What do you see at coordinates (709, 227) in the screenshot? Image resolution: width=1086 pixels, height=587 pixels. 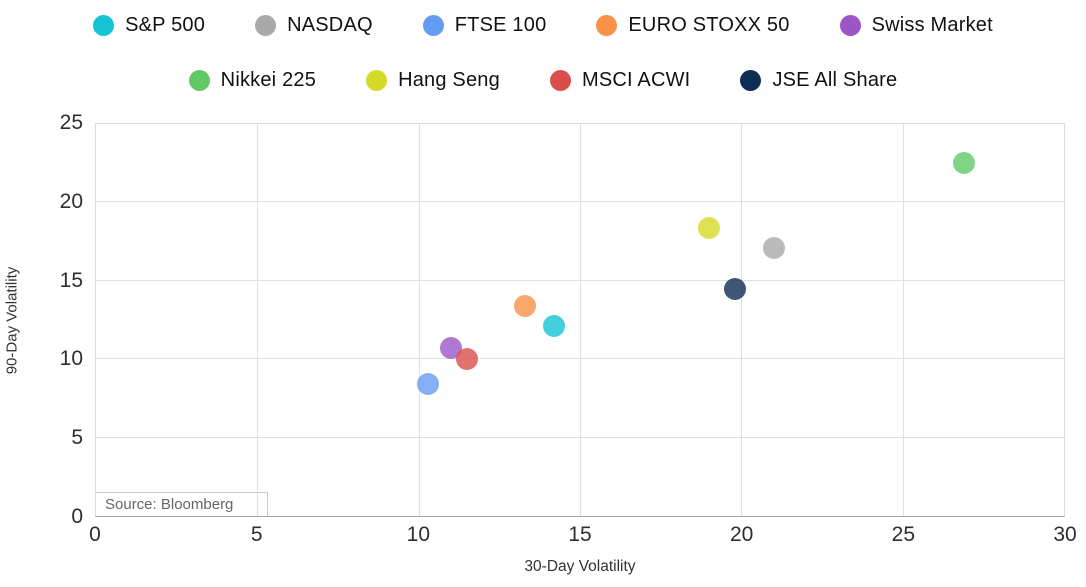 I see `point-hang-seng` at bounding box center [709, 227].